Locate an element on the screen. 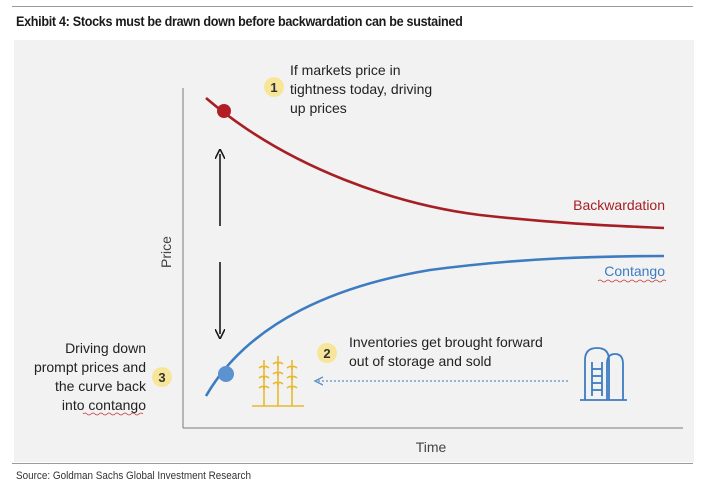 This screenshot has width=705, height=486. bottom-rule is located at coordinates (352, 463).